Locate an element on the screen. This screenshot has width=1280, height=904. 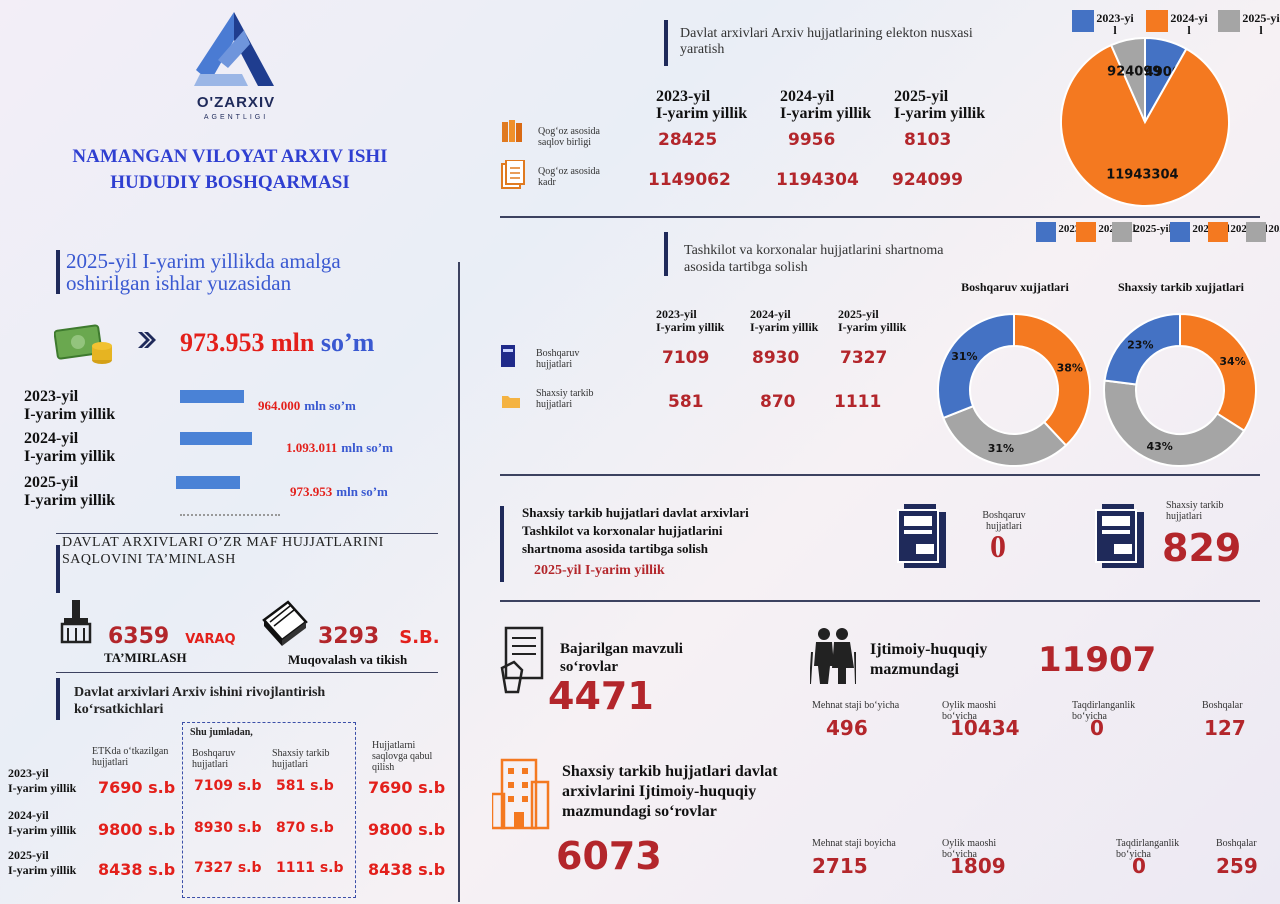
ecopy-header-0: 2023-yil I-yarim yillik is located at coordinates (702, 105).